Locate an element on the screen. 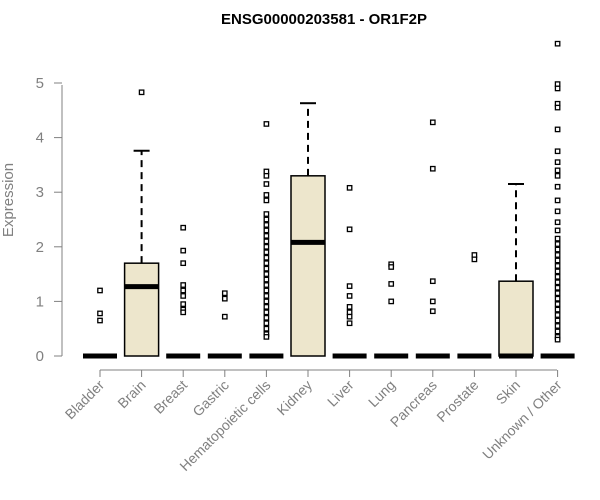 The width and height of the screenshot is (600, 500). chart-title: ENSG00000203581 - OR1F2P is located at coordinates (324, 19).